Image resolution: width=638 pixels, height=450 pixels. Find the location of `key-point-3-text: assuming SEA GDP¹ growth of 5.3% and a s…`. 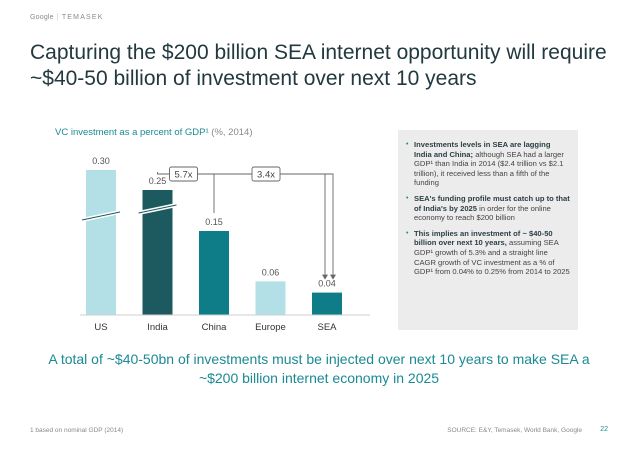

key-point-3-text: assuming SEA GDP¹ growth of 5.3% and a s… is located at coordinates (492, 257).